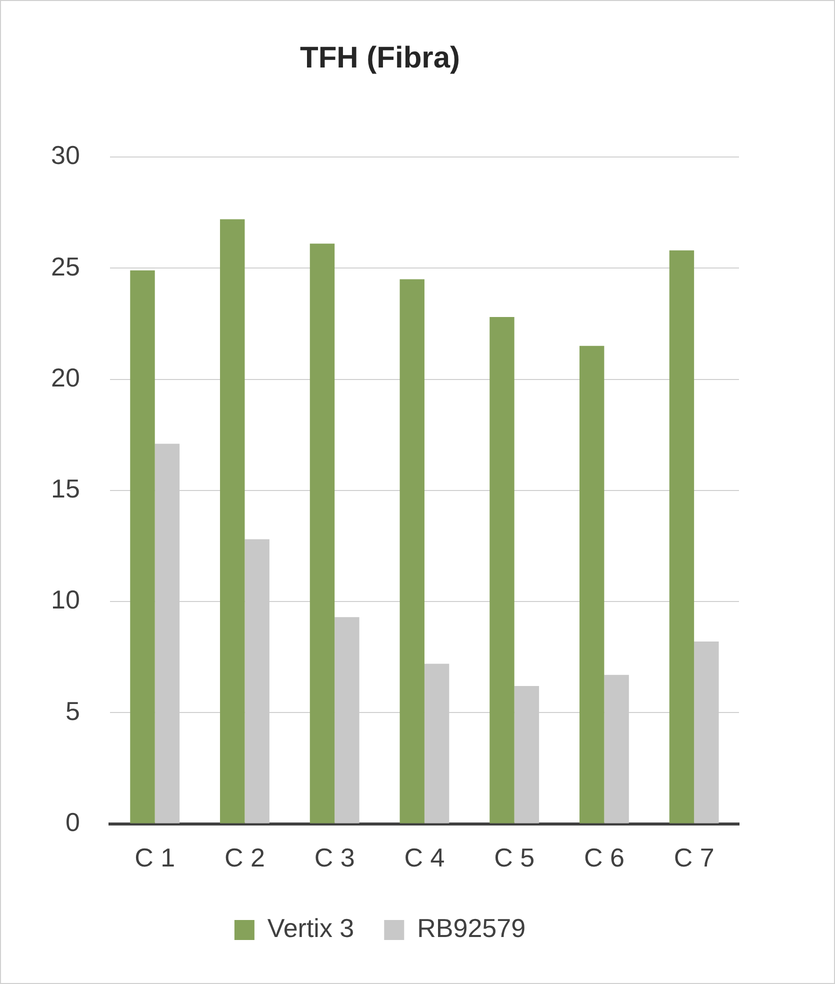 The width and height of the screenshot is (835, 984). What do you see at coordinates (65, 266) in the screenshot?
I see `y-tick-label: 25` at bounding box center [65, 266].